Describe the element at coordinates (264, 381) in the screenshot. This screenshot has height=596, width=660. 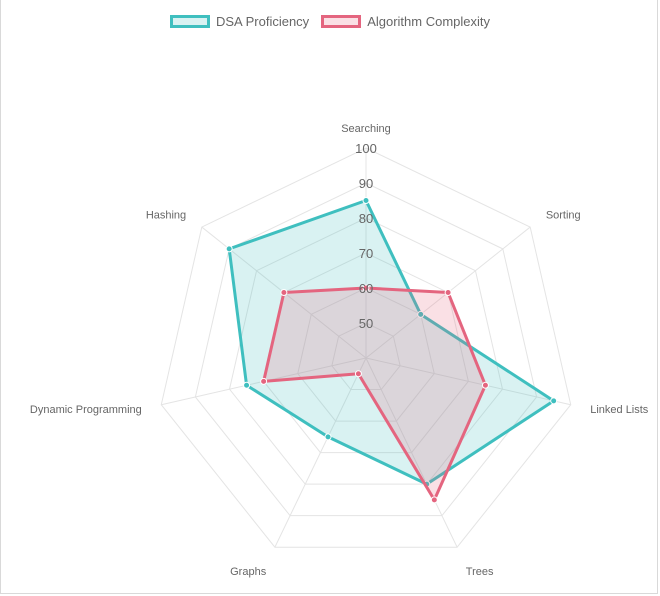
I see `data-point-algorithm-complexity-dynamic-programming` at that location.